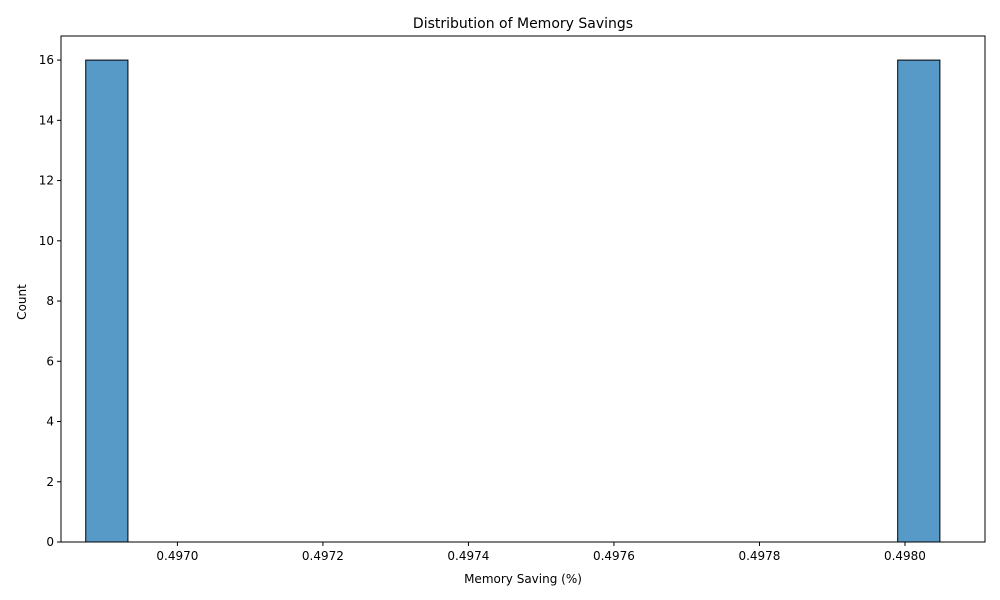 Image resolution: width=1000 pixels, height=600 pixels. Describe the element at coordinates (22, 302) in the screenshot. I see `y-axis-label: Count` at that location.